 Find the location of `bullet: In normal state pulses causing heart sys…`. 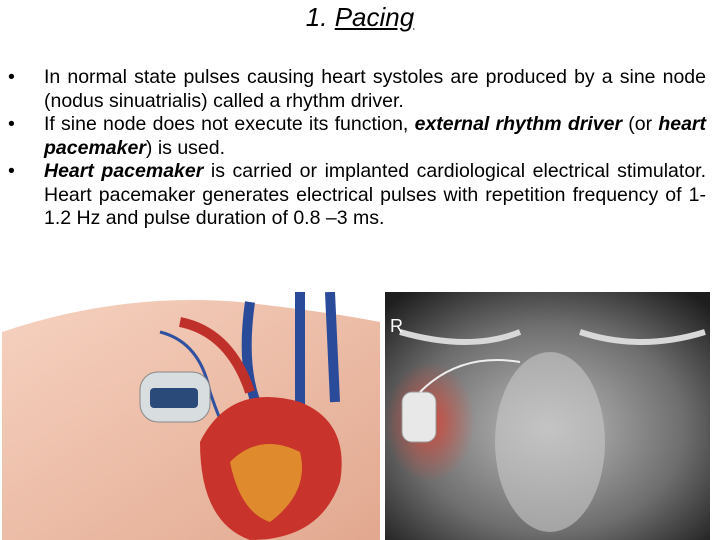

bullet: In normal state pulses causing heart sys… is located at coordinates (357, 89).